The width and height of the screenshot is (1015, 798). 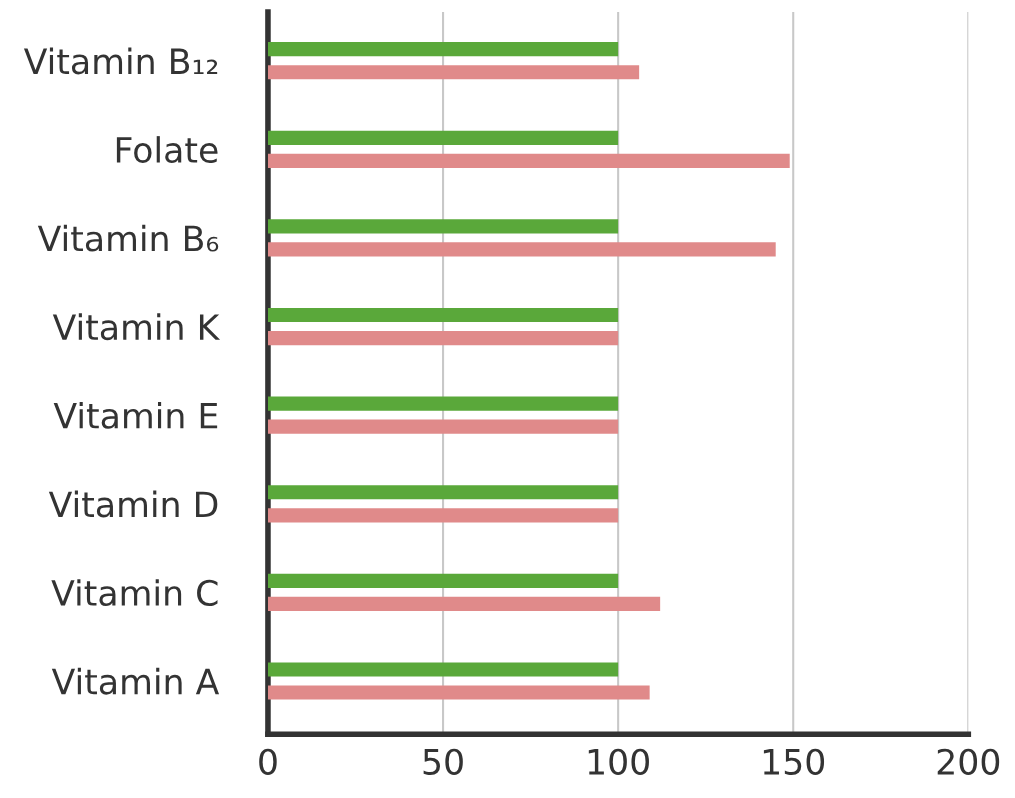 I want to click on x-tick-label: 200, so click(x=968, y=761).